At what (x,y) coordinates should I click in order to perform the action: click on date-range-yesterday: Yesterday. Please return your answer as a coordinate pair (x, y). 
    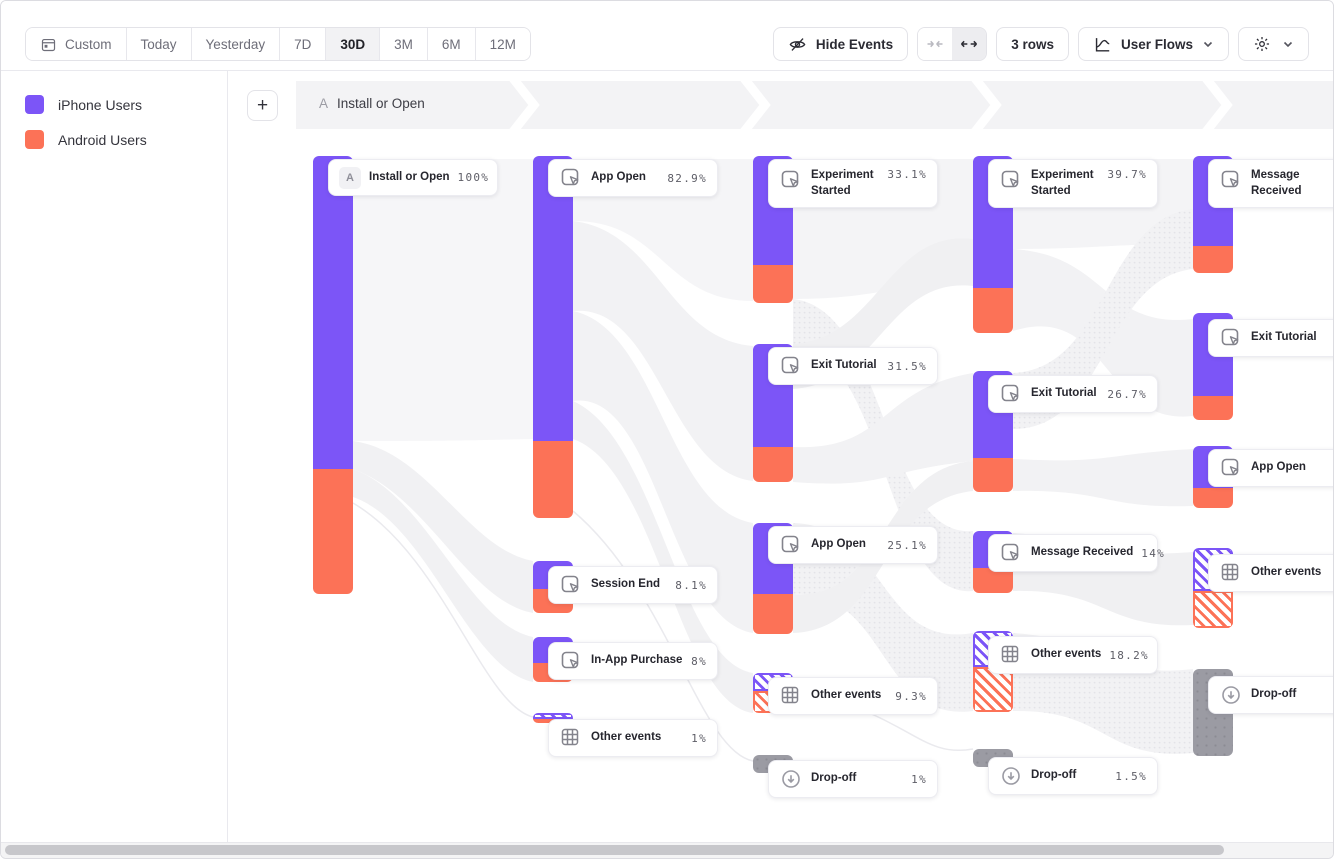
    Looking at the image, I should click on (236, 44).